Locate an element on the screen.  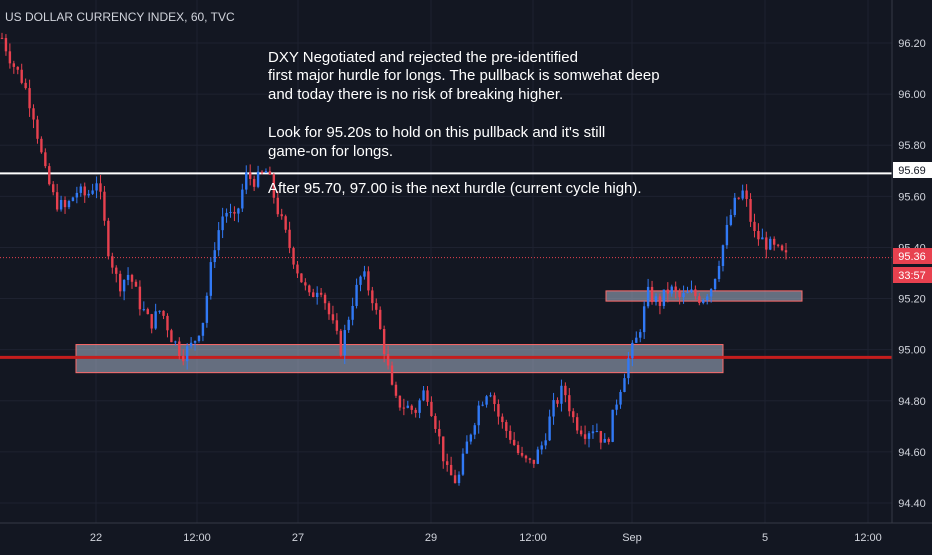
time-axis-panel is located at coordinates (466, 536).